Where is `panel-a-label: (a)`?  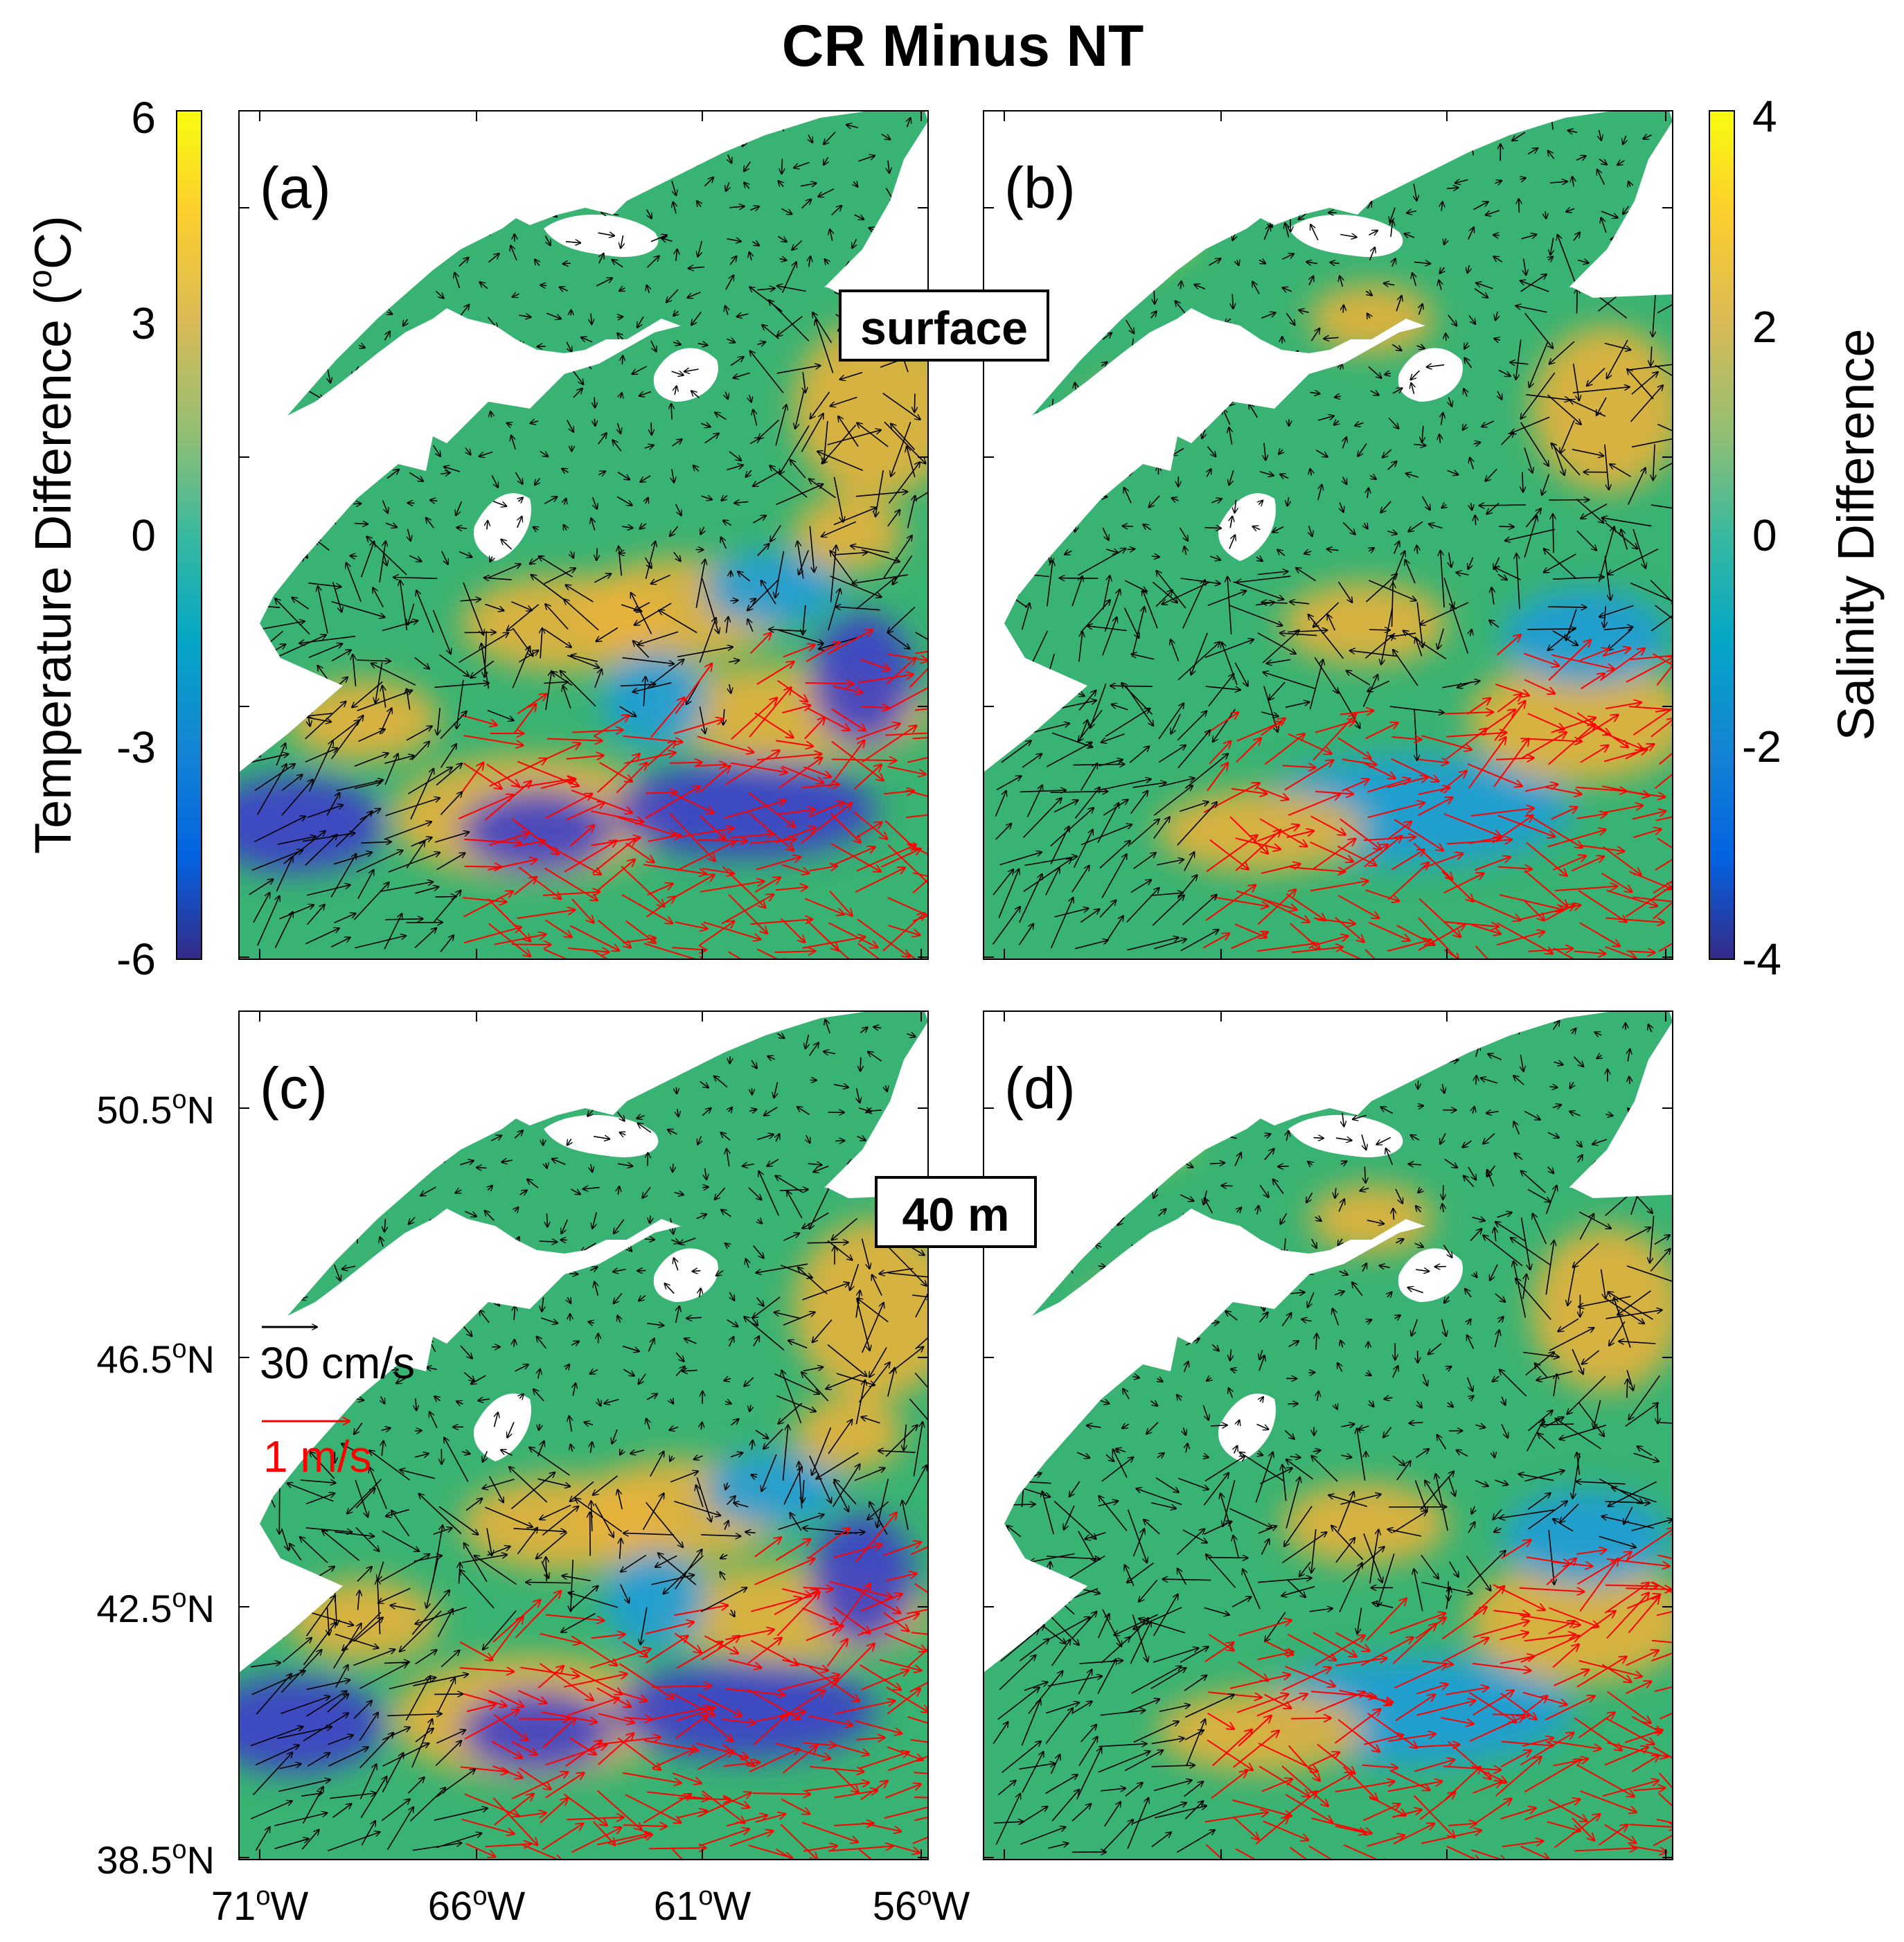
panel-a-label: (a) is located at coordinates (295, 188).